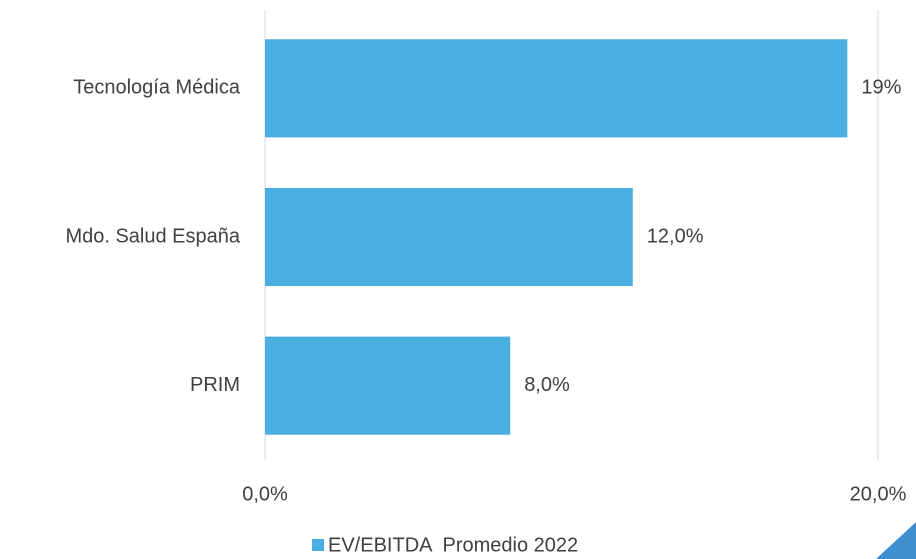 This screenshot has width=916, height=559. What do you see at coordinates (157, 88) in the screenshot?
I see `y-tick-label: Tecnología Médica` at bounding box center [157, 88].